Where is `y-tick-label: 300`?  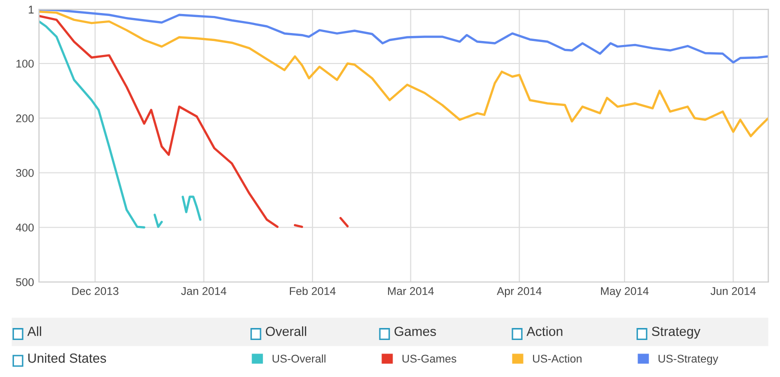
y-tick-label: 300 is located at coordinates (25, 173).